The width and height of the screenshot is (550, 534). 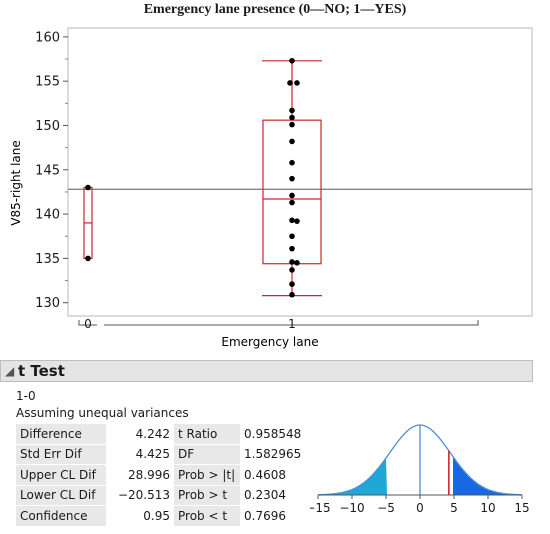 What do you see at coordinates (143, 495) in the screenshot?
I see `stat-value: −20.513` at bounding box center [143, 495].